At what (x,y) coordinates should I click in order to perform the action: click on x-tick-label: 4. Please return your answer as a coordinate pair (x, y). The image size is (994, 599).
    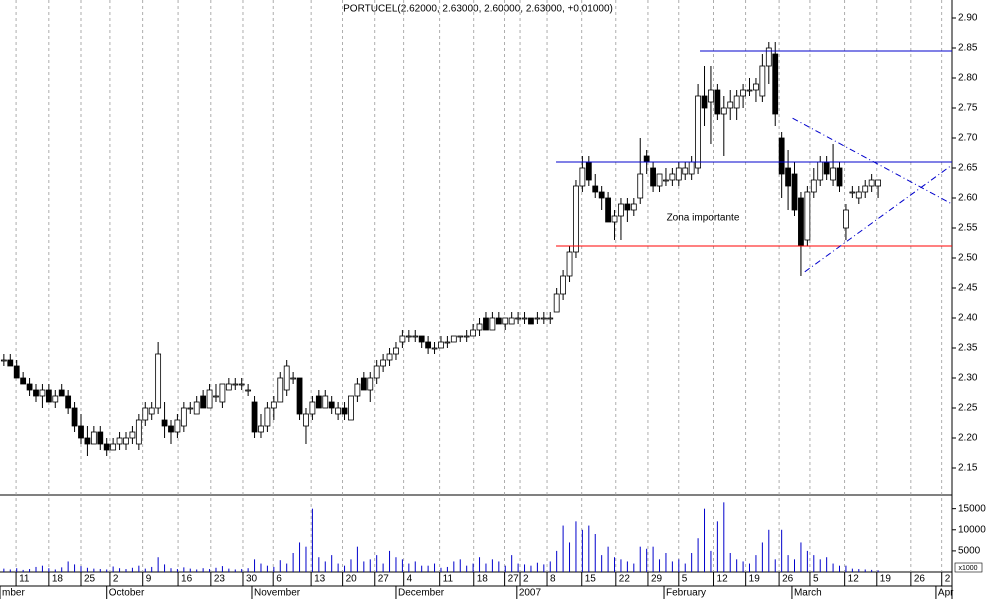
    Looking at the image, I should click on (410, 579).